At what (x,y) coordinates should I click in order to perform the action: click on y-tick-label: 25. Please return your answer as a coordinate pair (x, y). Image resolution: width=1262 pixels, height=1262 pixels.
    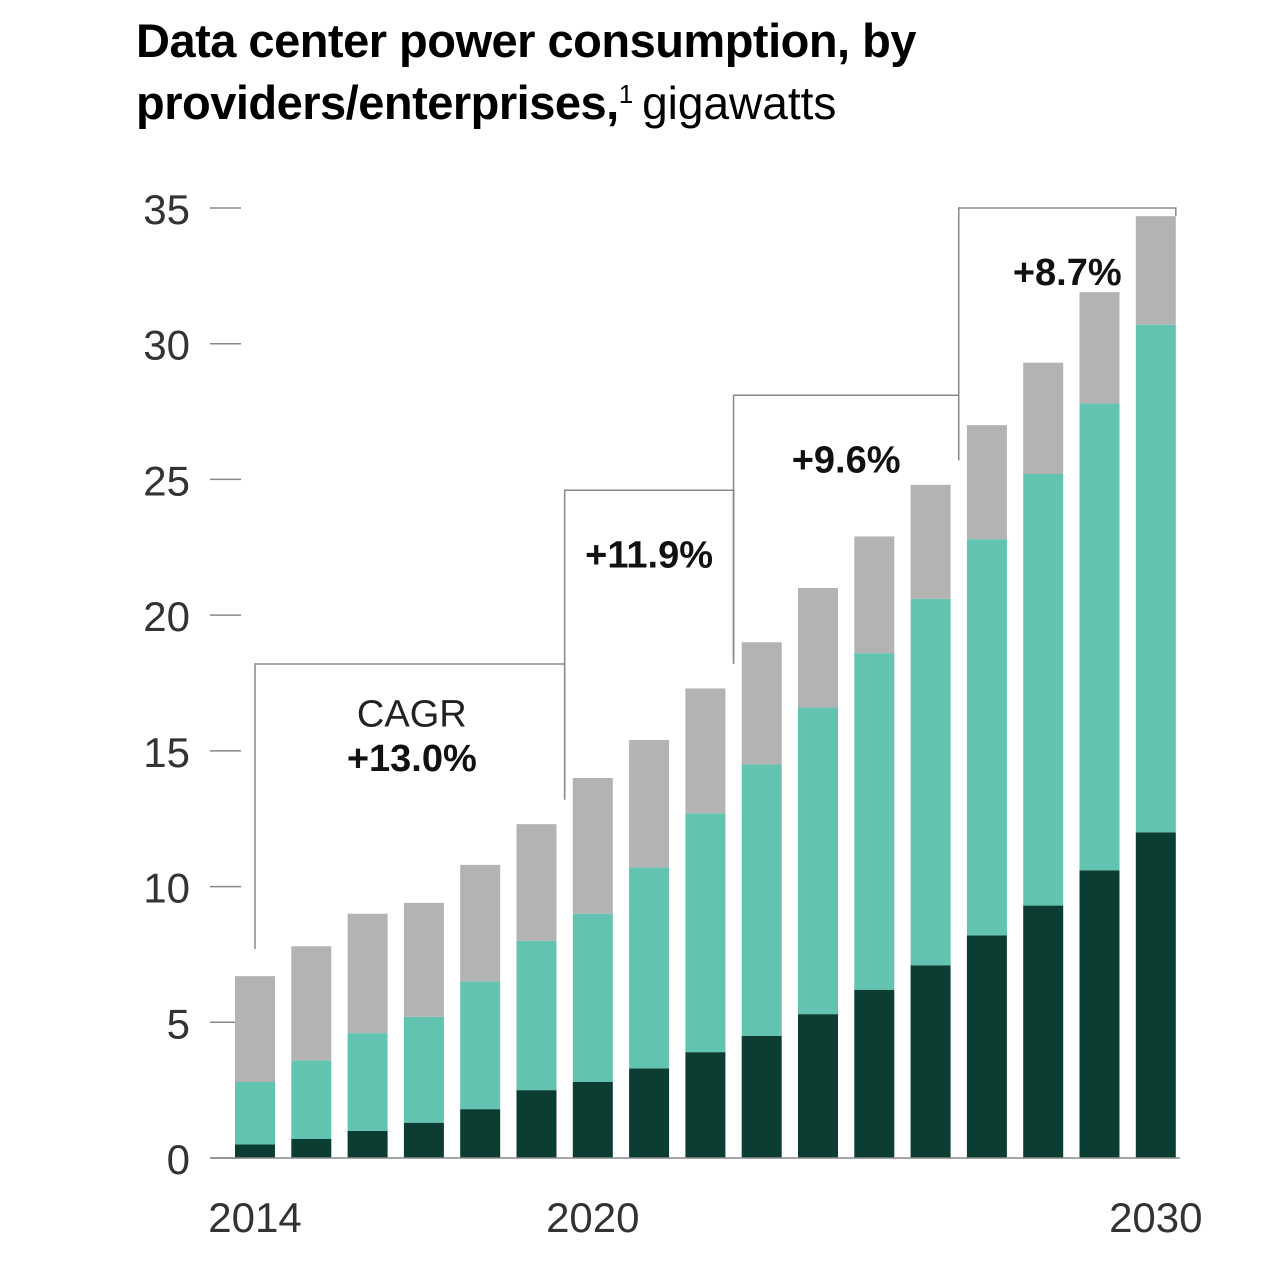
    Looking at the image, I should click on (166, 480).